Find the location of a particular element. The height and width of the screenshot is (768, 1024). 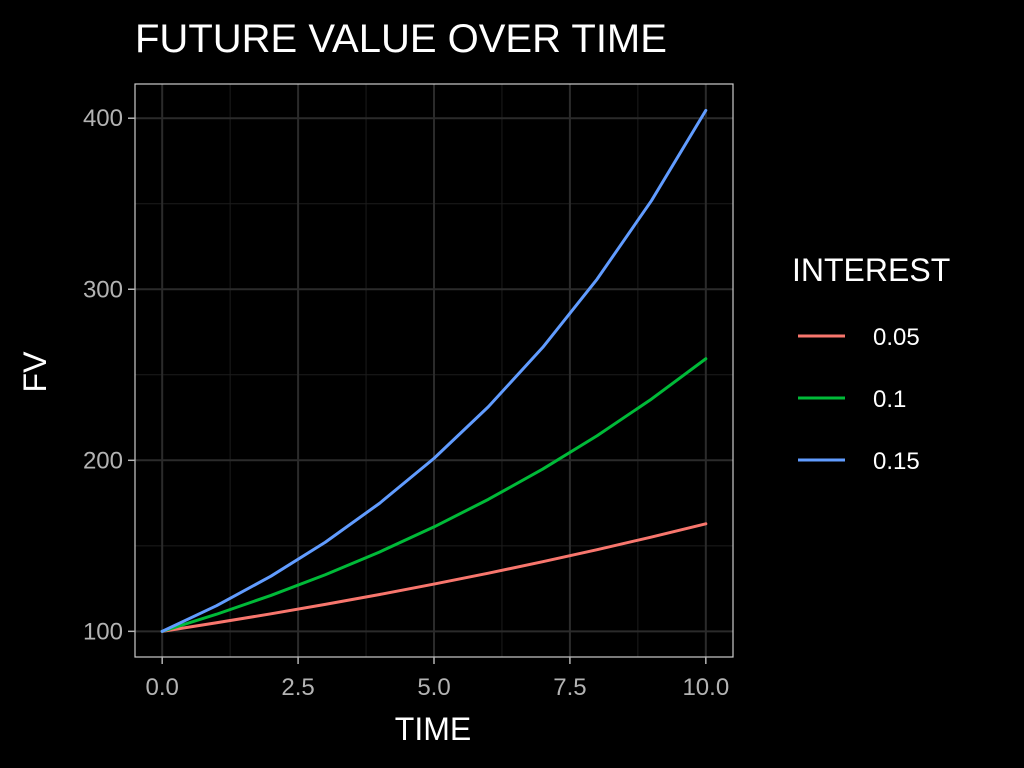

x-tick-label: 10.0 is located at coordinates (705, 687).